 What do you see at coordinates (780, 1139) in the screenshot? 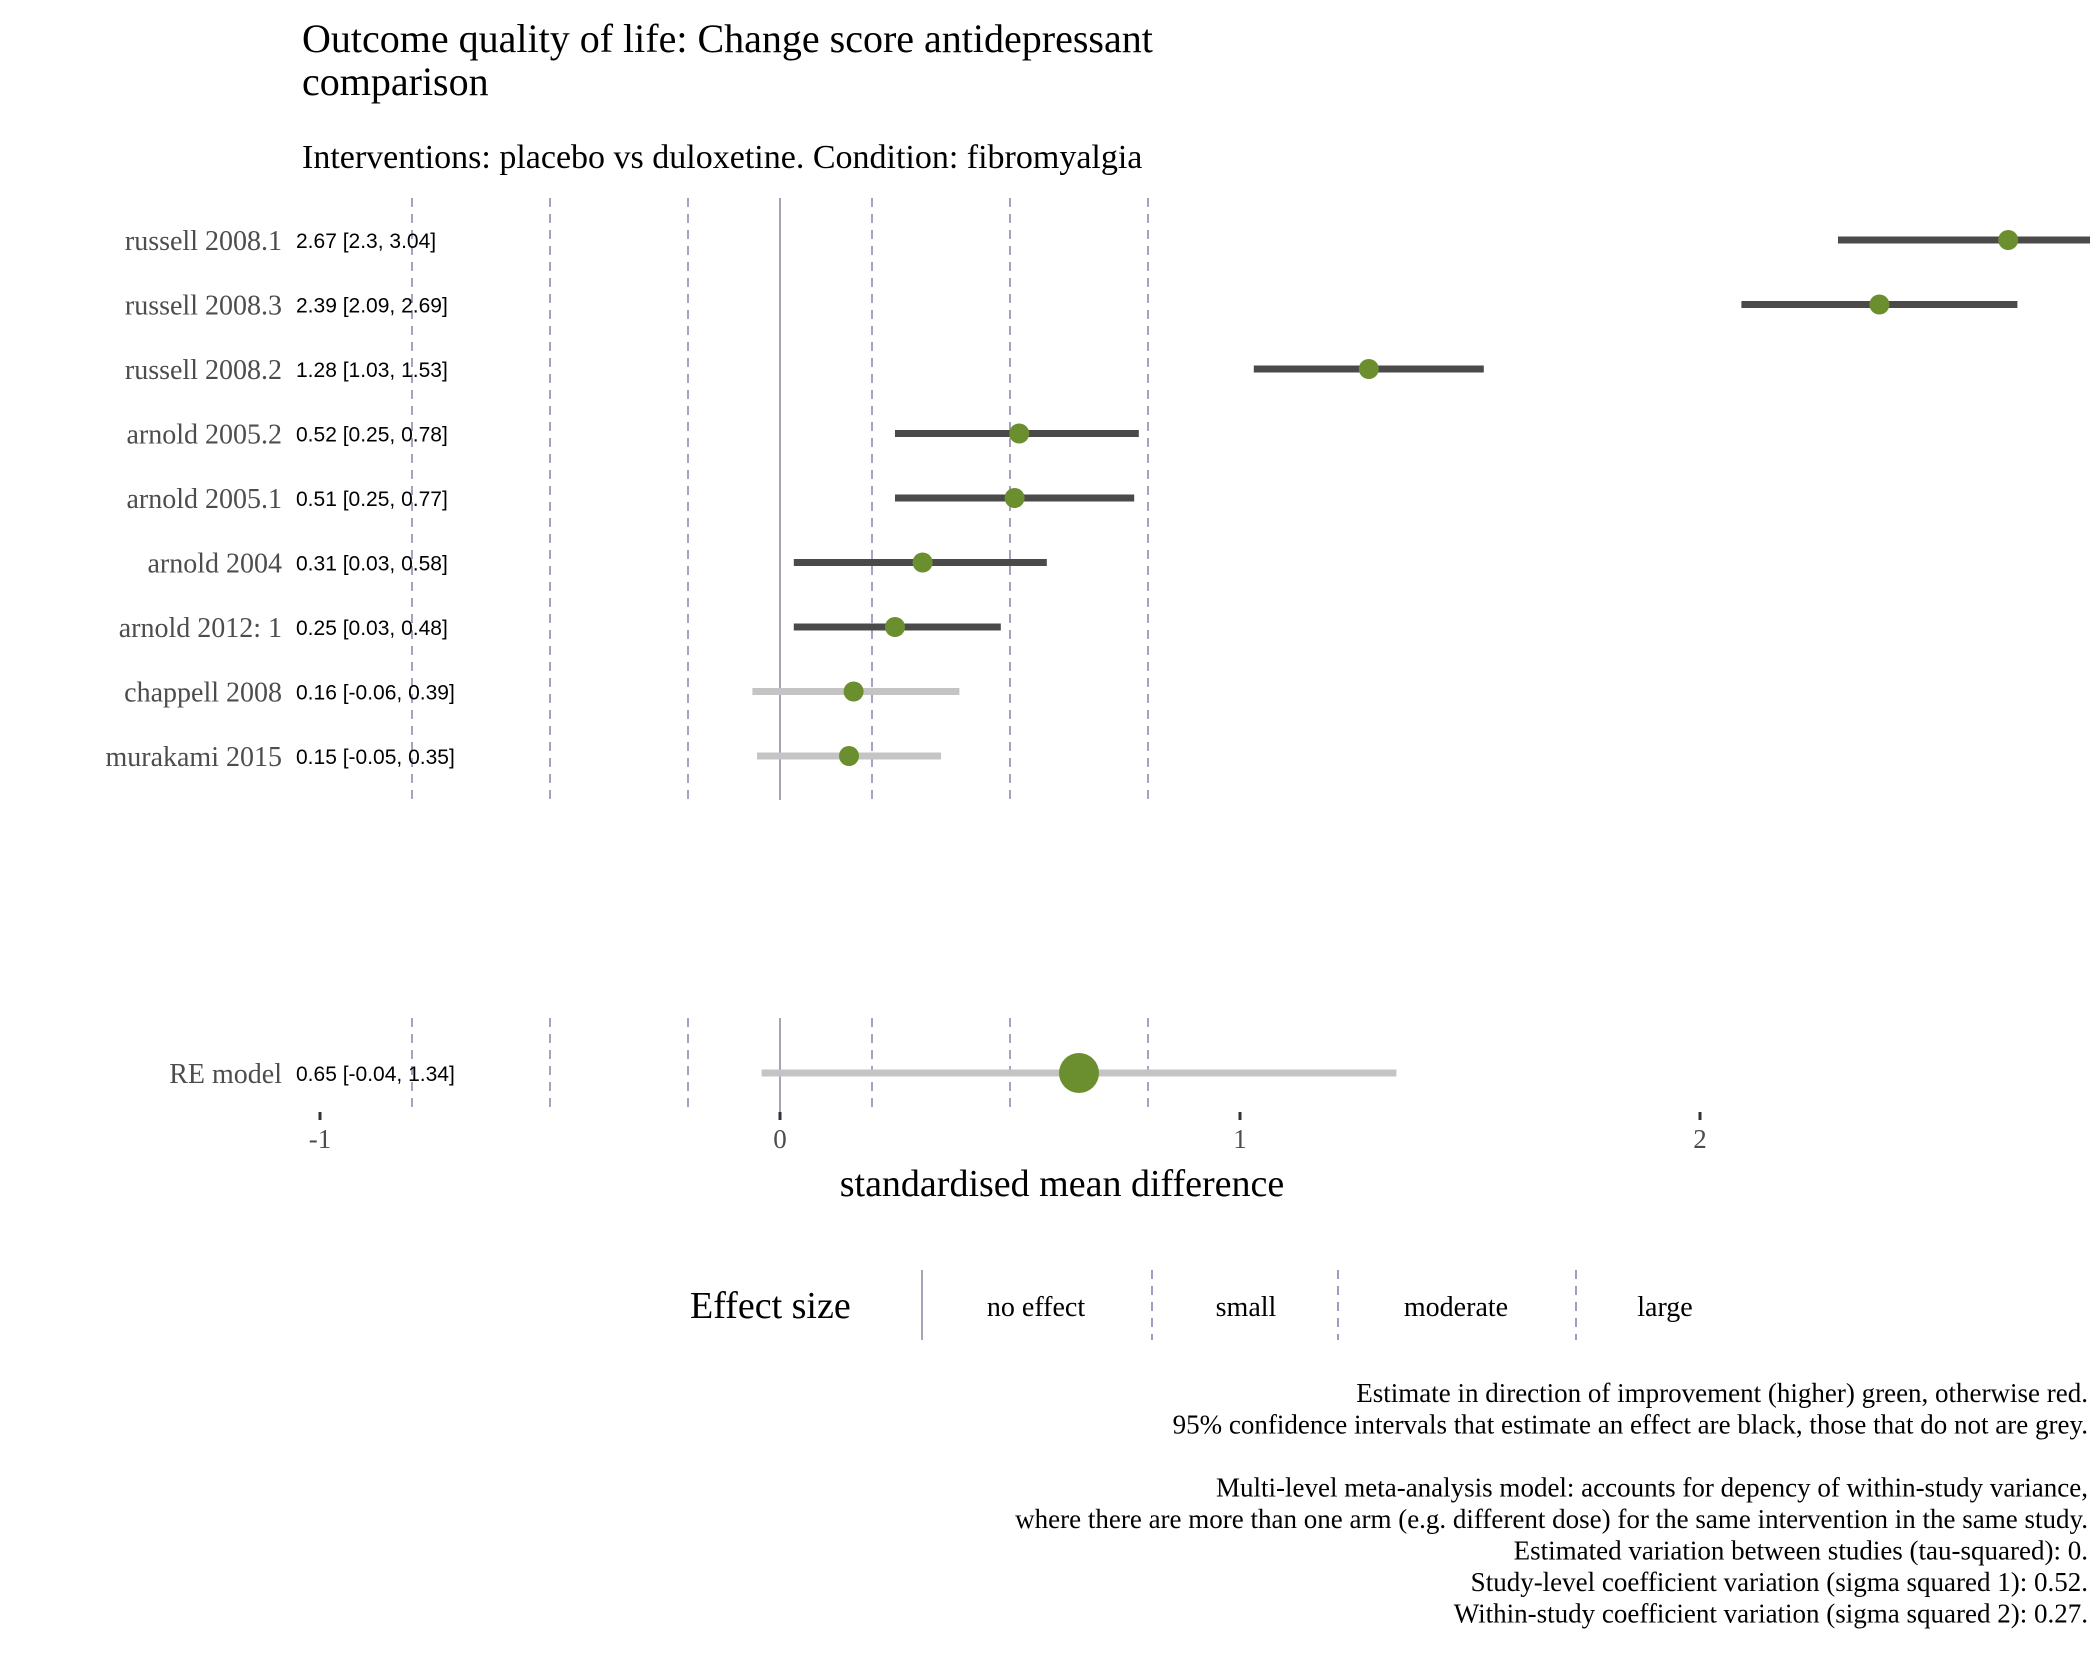
I see `x-tick-label: 0` at bounding box center [780, 1139].